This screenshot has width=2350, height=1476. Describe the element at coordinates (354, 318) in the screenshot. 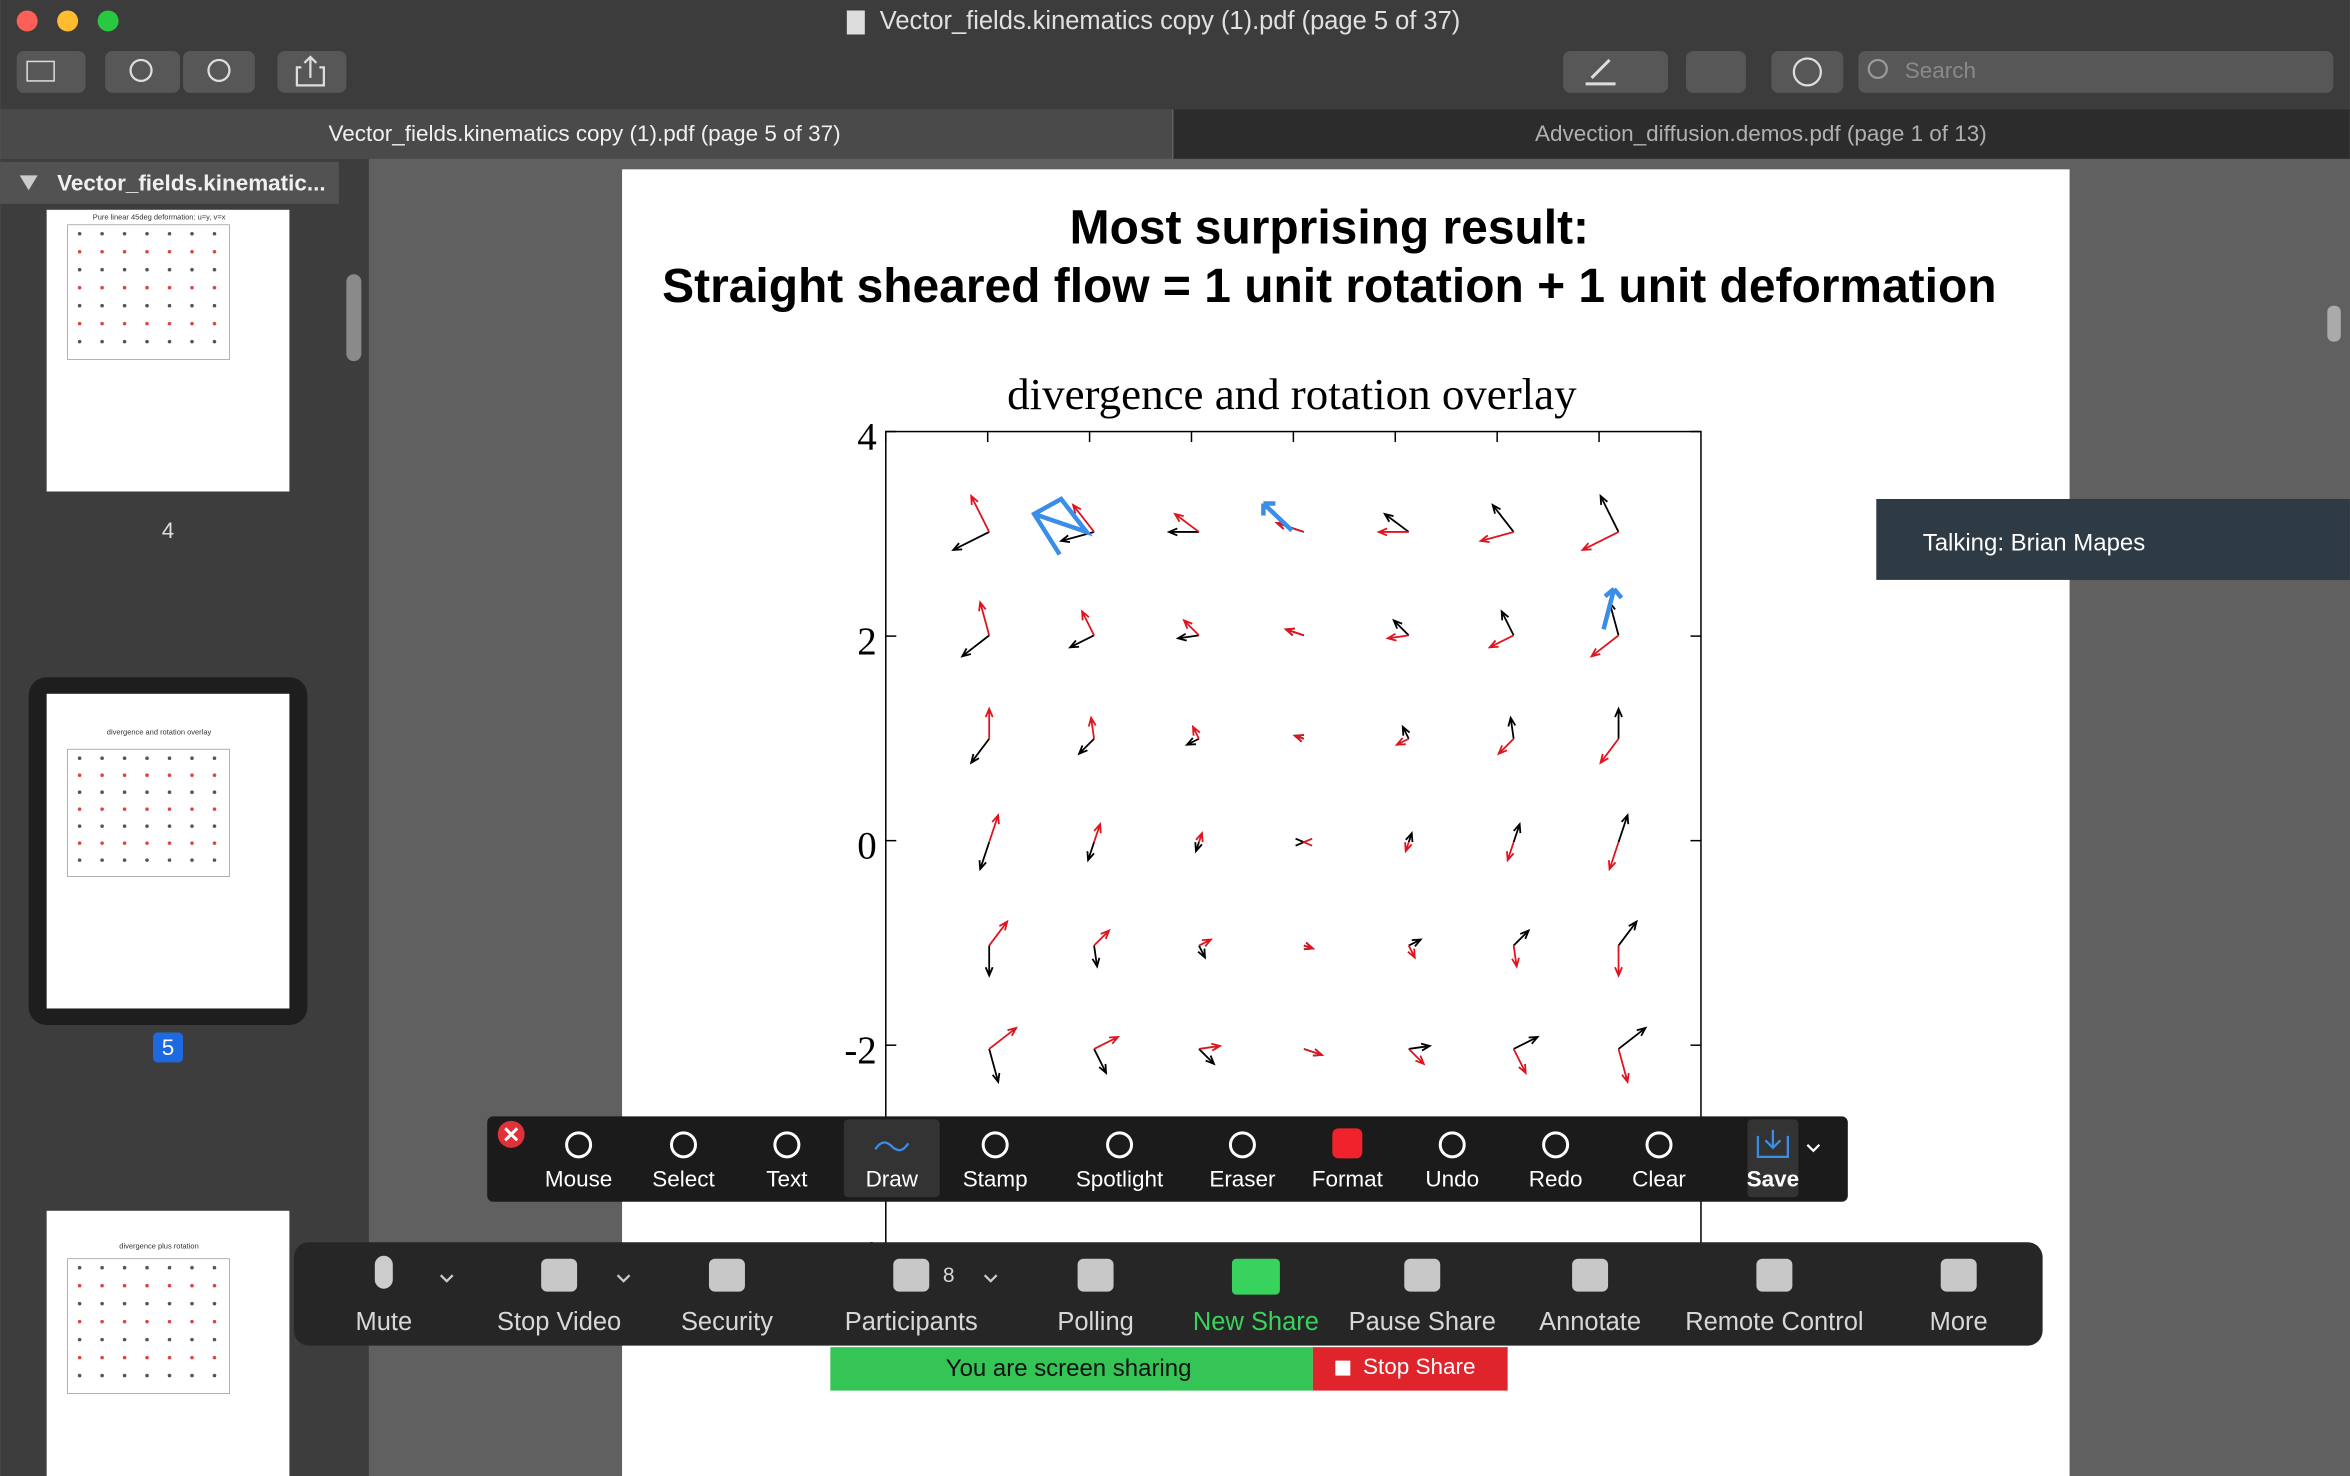

I see `sidebar-scrollbar` at that location.